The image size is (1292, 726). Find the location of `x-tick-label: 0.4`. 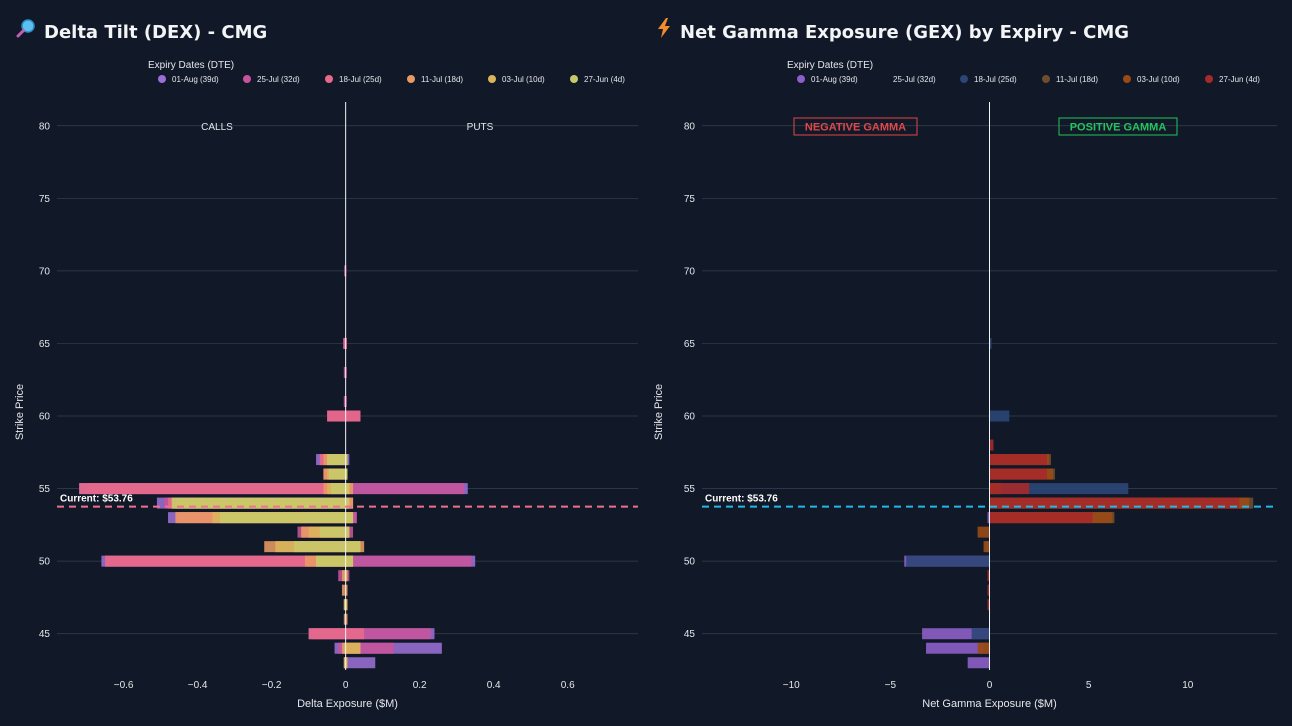

x-tick-label: 0.4 is located at coordinates (494, 685).